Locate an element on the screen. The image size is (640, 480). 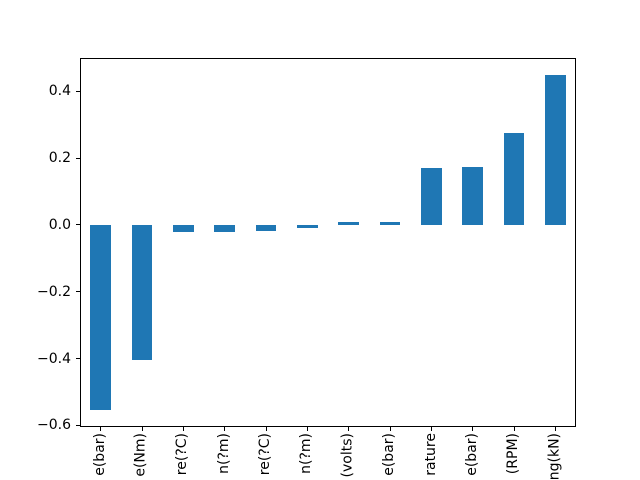
y-tick-label: 0.0 is located at coordinates (59, 224).